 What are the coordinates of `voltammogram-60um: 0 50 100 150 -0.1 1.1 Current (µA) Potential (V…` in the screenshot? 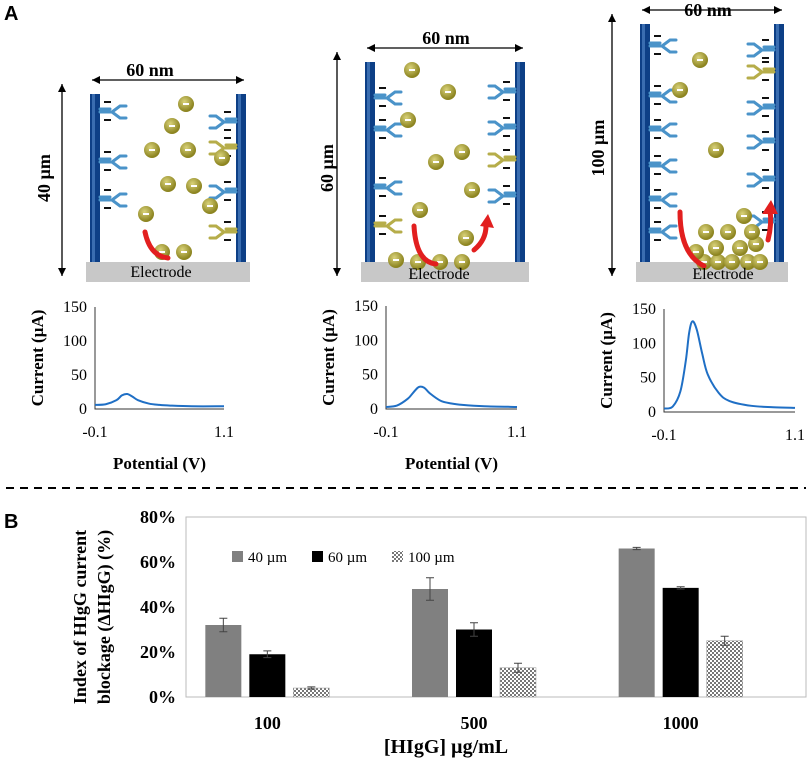 It's located at (423, 385).